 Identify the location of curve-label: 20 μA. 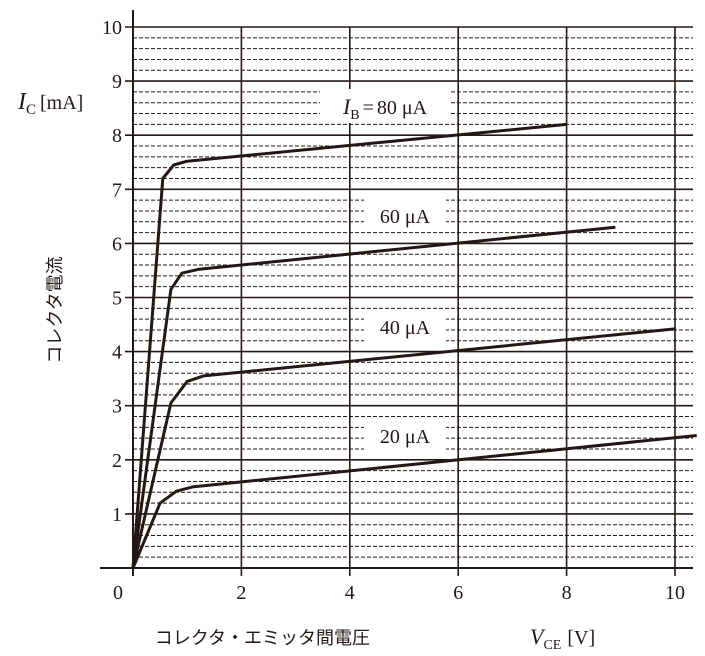
(405, 437).